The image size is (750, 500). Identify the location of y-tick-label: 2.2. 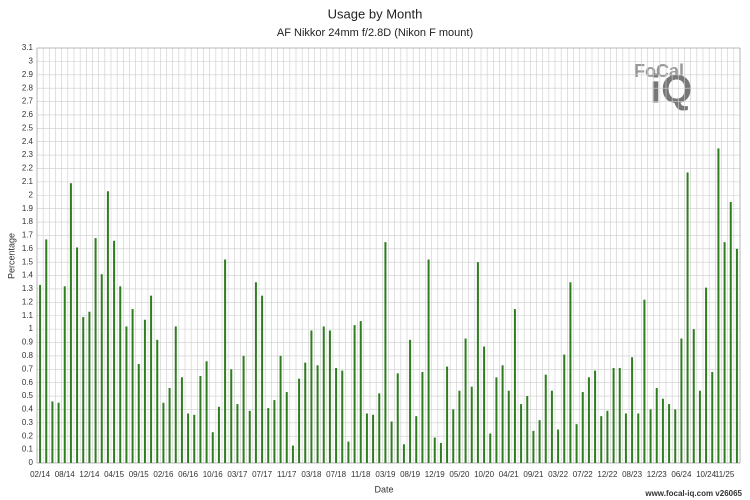
(28, 168).